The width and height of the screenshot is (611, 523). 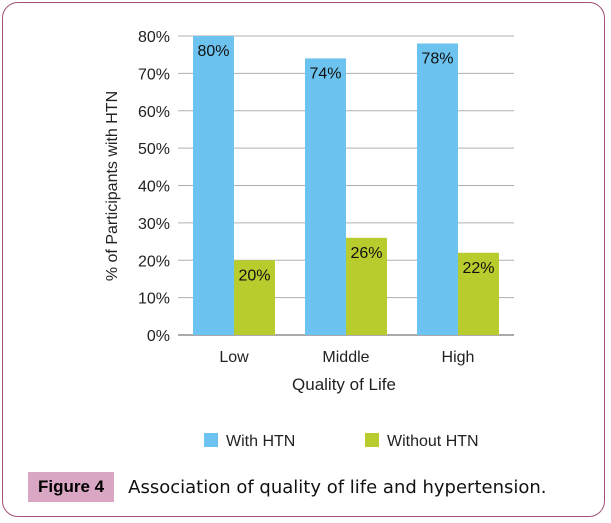 I want to click on bar-data-label: 78%, so click(x=437, y=58).